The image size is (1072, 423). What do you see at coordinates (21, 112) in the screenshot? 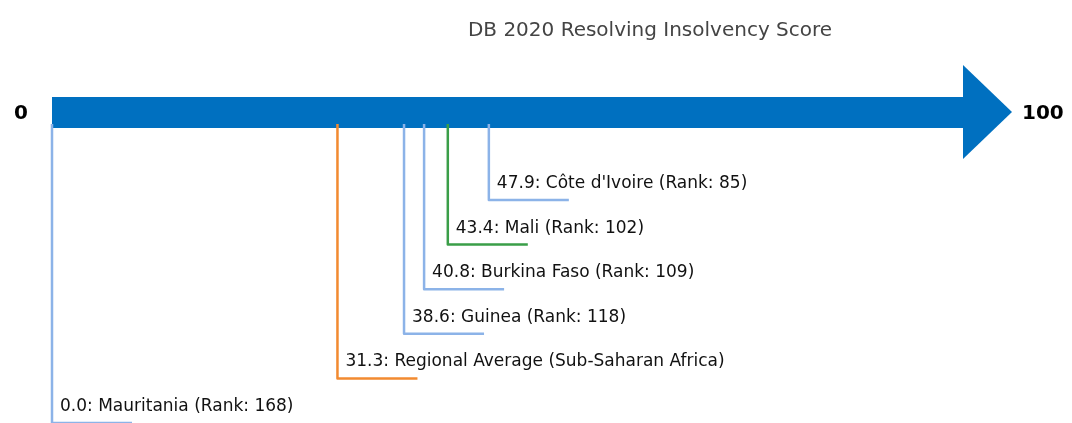
I see `text: 0` at bounding box center [21, 112].